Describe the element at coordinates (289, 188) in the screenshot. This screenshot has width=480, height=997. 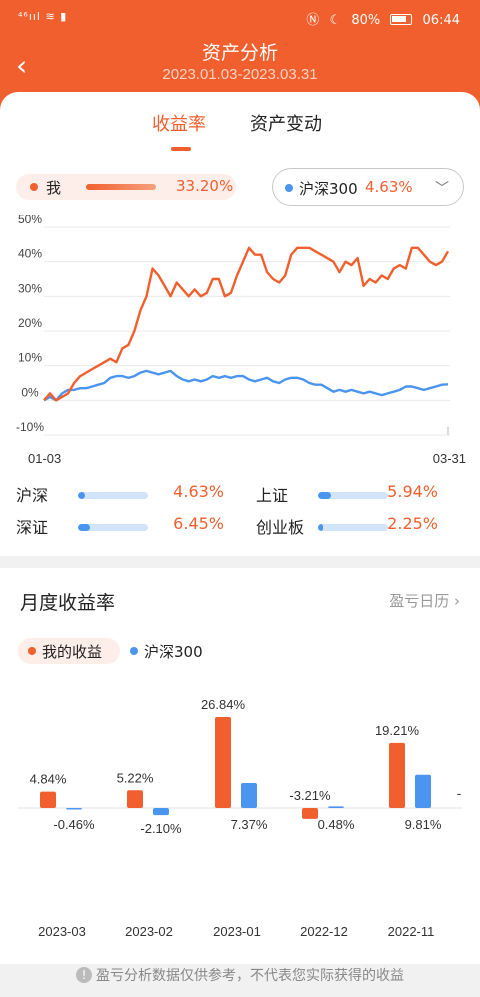
I see `index-dot-icon` at that location.